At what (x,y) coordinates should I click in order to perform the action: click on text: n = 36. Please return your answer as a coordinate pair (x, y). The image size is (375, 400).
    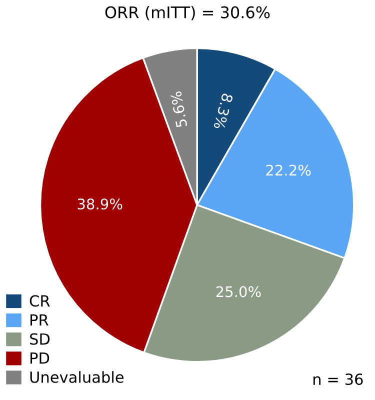
    Looking at the image, I should click on (338, 379).